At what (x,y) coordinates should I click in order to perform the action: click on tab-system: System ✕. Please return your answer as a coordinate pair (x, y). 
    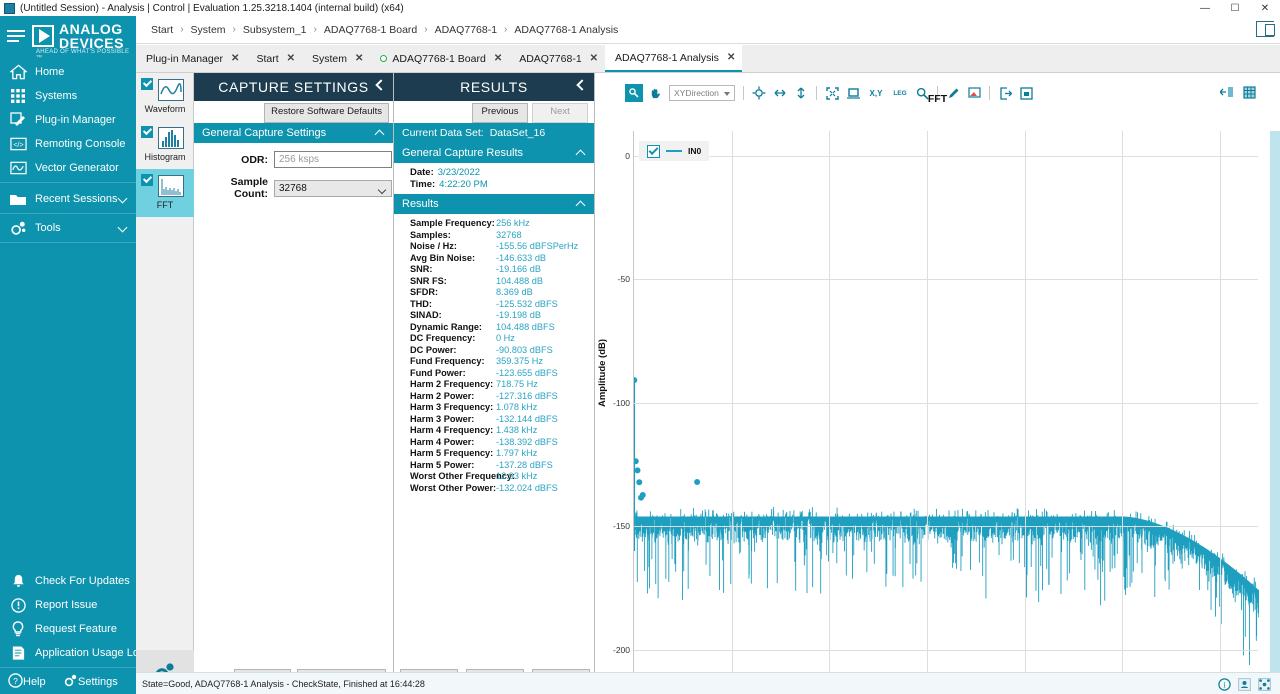
    Looking at the image, I should click on (336, 58).